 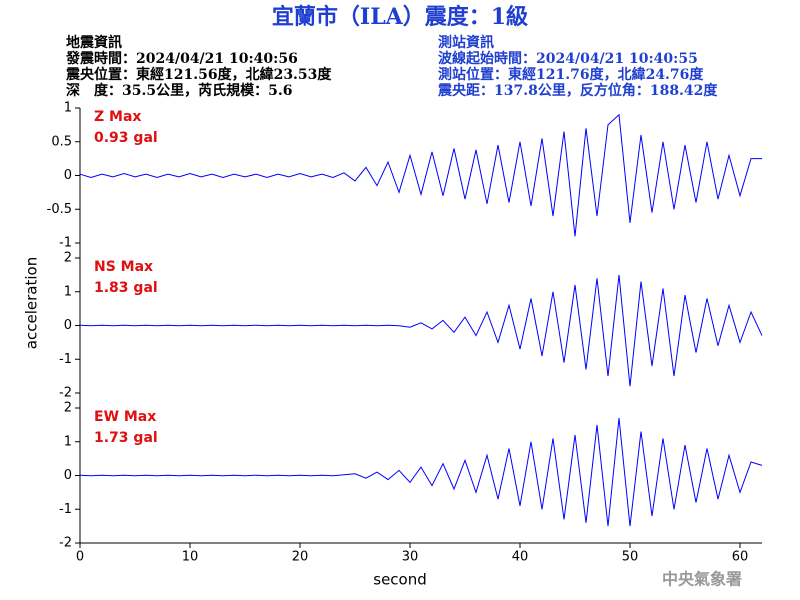 What do you see at coordinates (466, 42) in the screenshot?
I see `station-info: 測站資訊` at bounding box center [466, 42].